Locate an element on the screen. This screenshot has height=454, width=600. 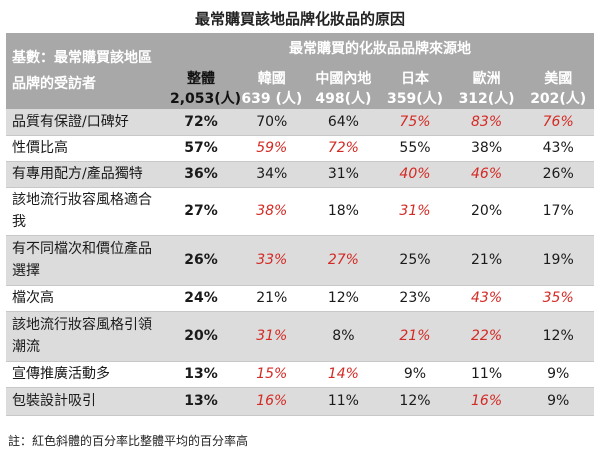
percent-cell: 46% is located at coordinates (487, 174).